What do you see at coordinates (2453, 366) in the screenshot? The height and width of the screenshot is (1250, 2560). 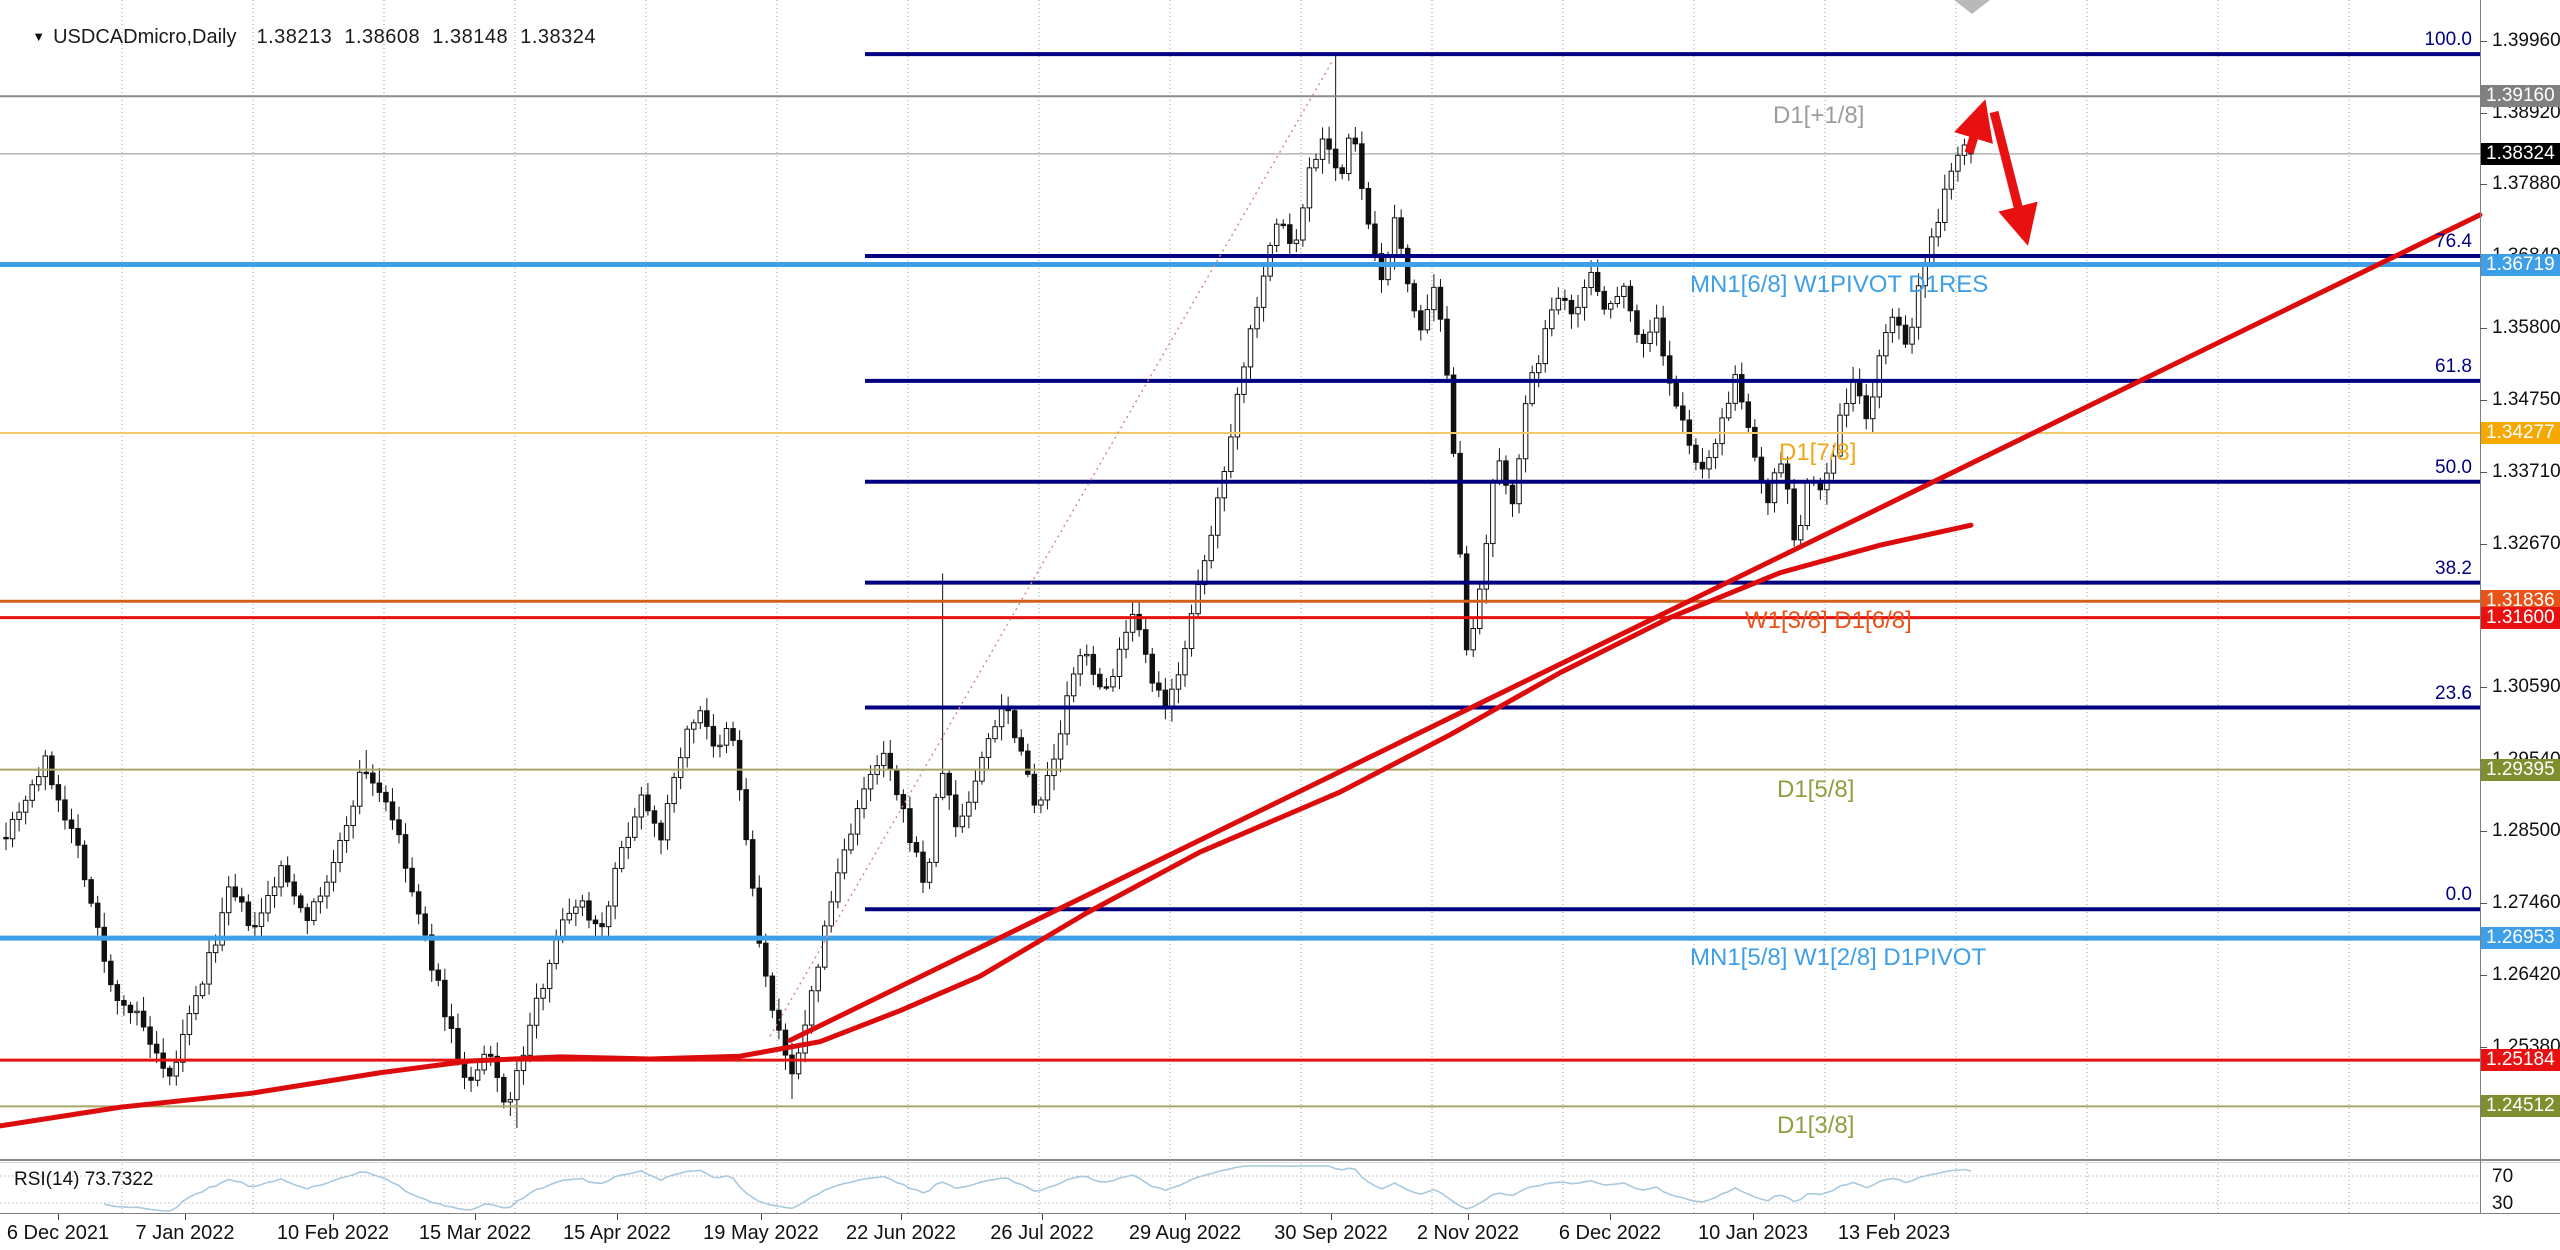 I see `fib-level-label: 61.8` at bounding box center [2453, 366].